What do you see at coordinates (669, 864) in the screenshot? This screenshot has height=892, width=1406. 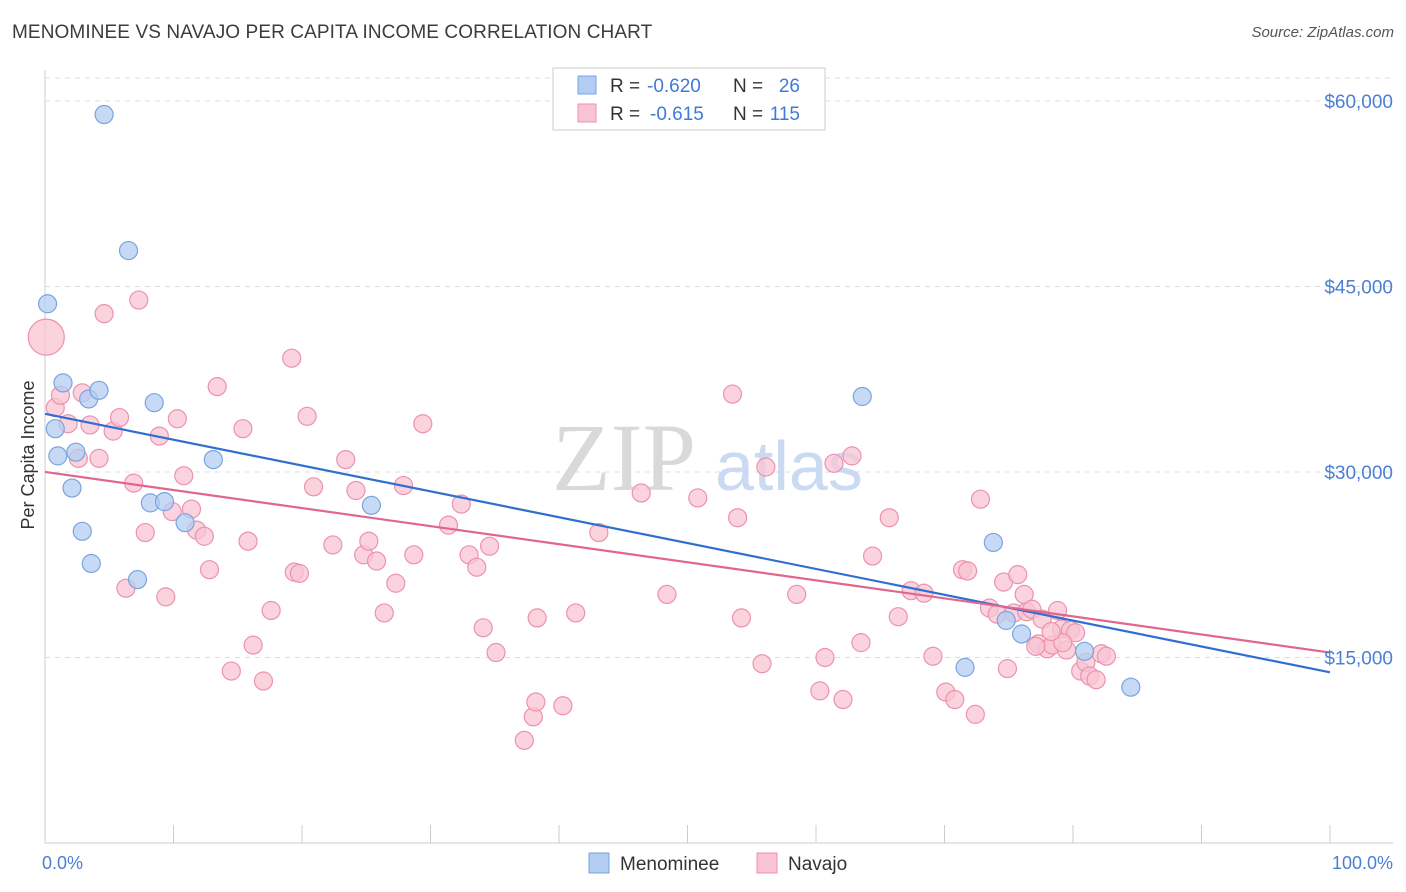 I see `legend-label-menominee: Menominee` at bounding box center [669, 864].